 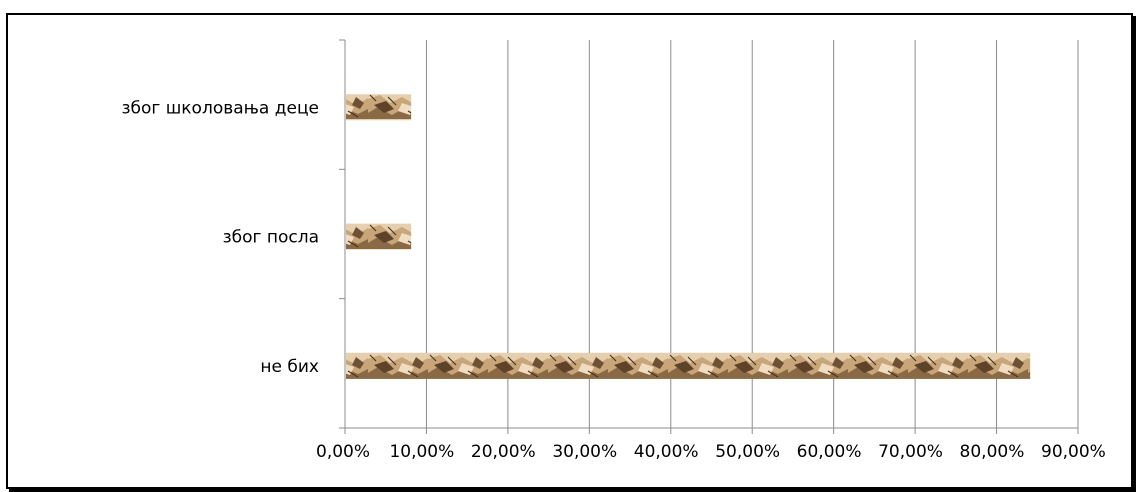 What do you see at coordinates (666, 452) in the screenshot?
I see `x-tick-label: 40,00%` at bounding box center [666, 452].